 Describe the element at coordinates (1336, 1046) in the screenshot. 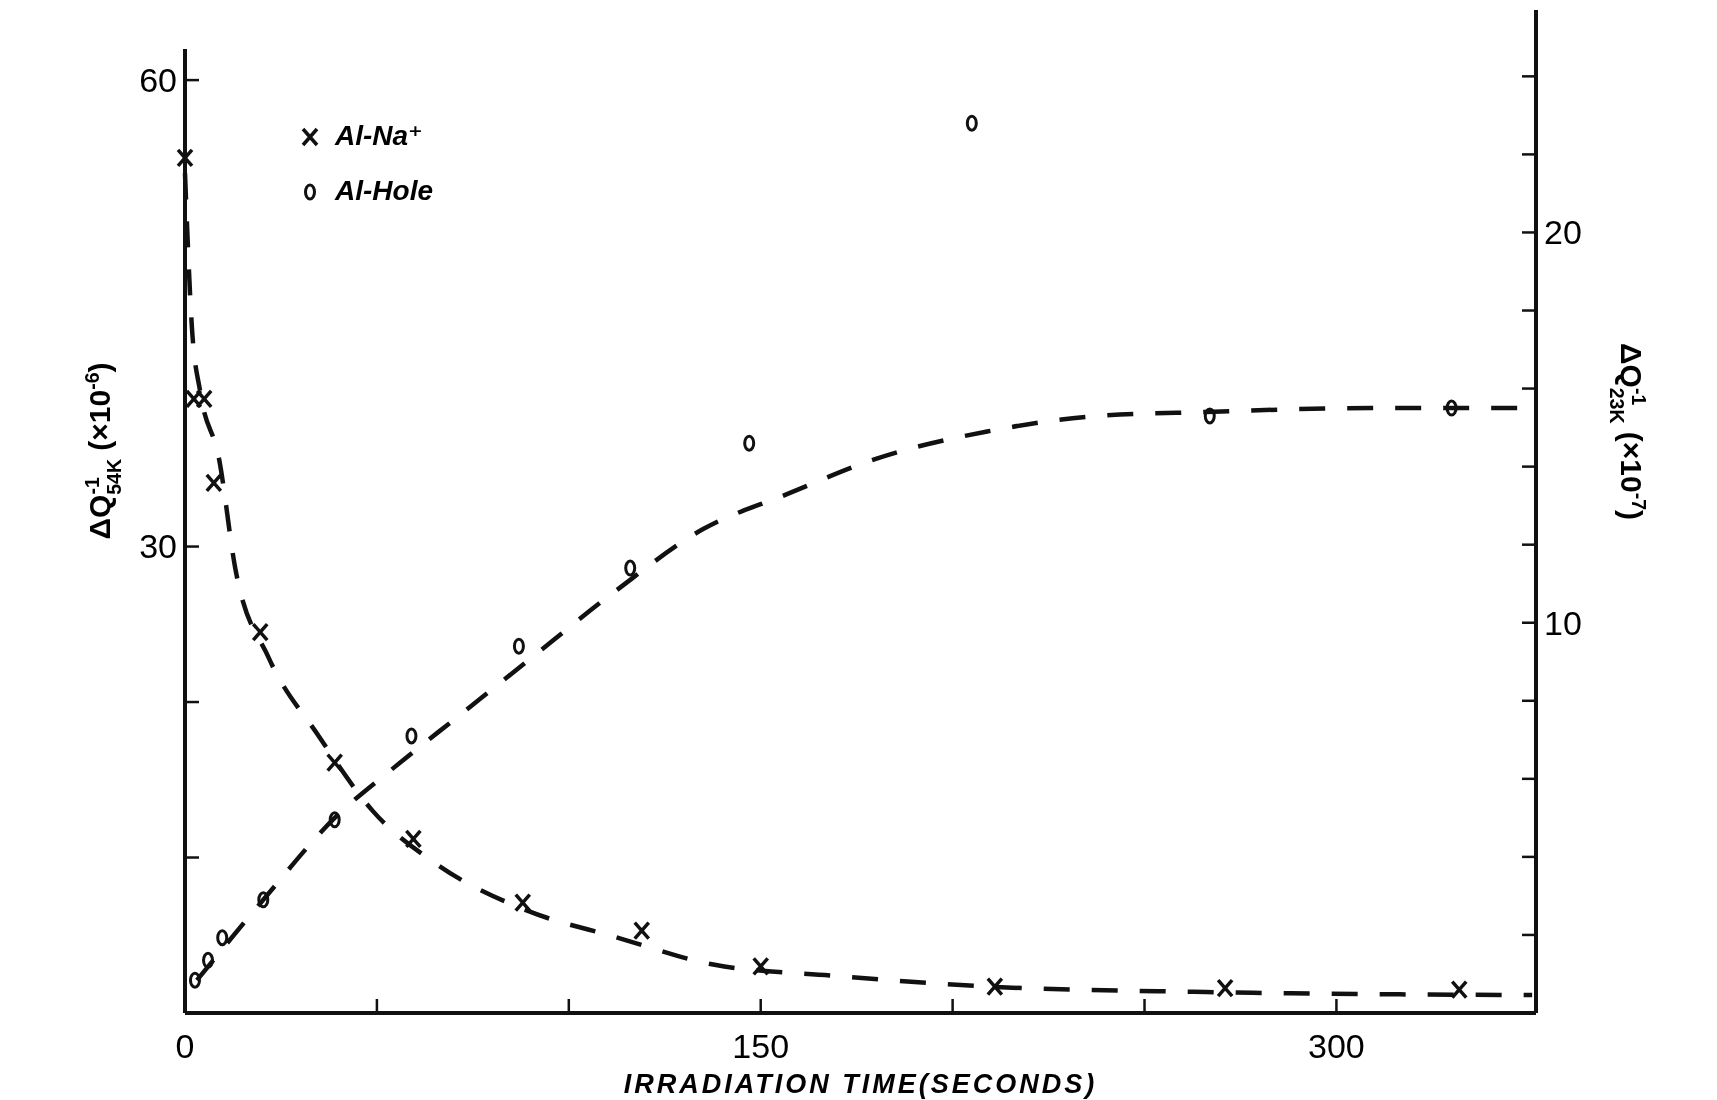

I see `x-tick-label: 300` at that location.